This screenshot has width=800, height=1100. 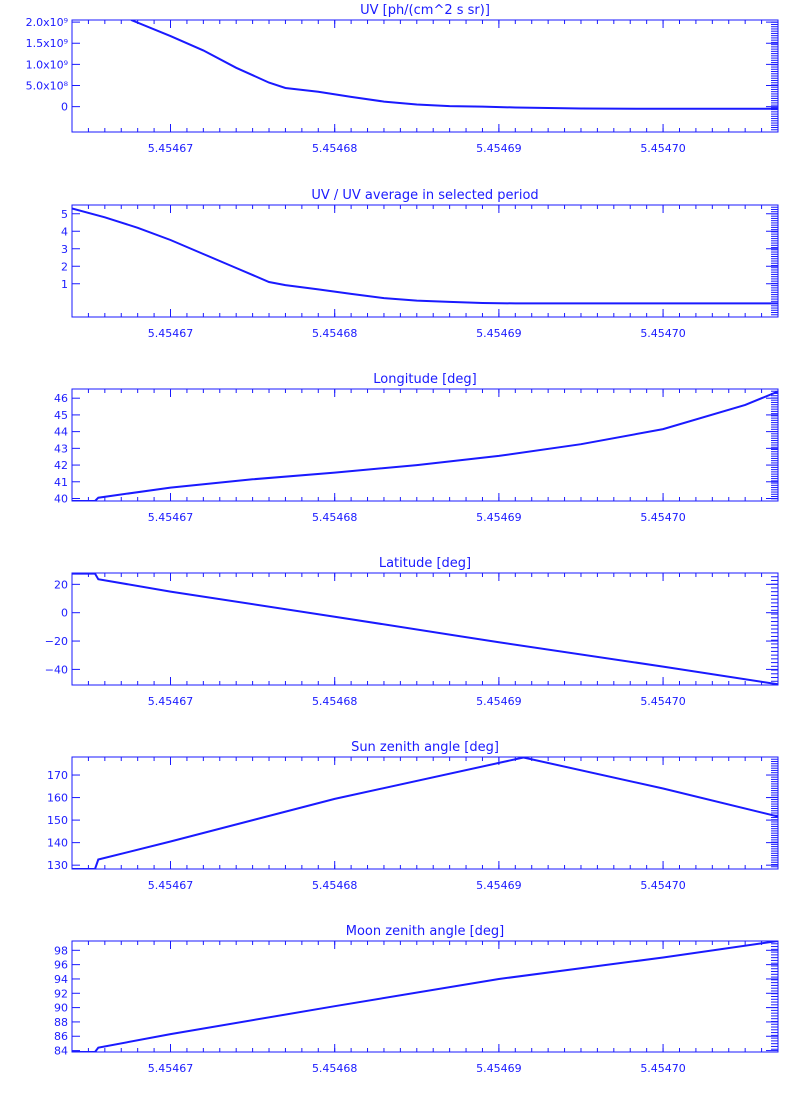 What do you see at coordinates (56, 669) in the screenshot?
I see `y-tick-label: −40` at bounding box center [56, 669].